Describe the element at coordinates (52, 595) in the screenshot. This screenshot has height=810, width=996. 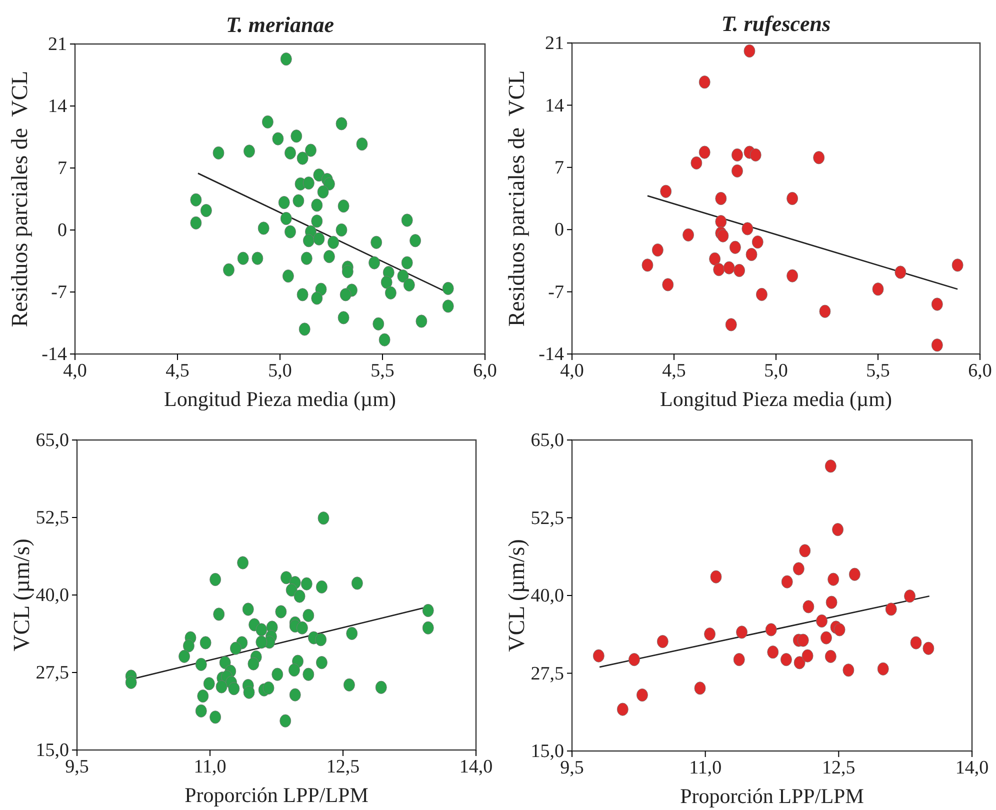
I see `y-tick-label: 40,0` at that location.